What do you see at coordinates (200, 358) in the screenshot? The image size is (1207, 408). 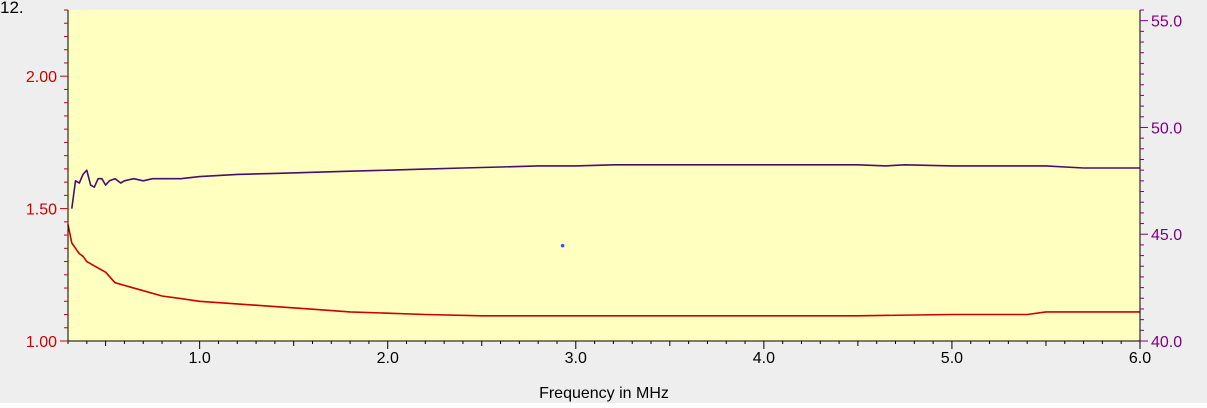 I see `x-tick-label: 1.0` at bounding box center [200, 358].